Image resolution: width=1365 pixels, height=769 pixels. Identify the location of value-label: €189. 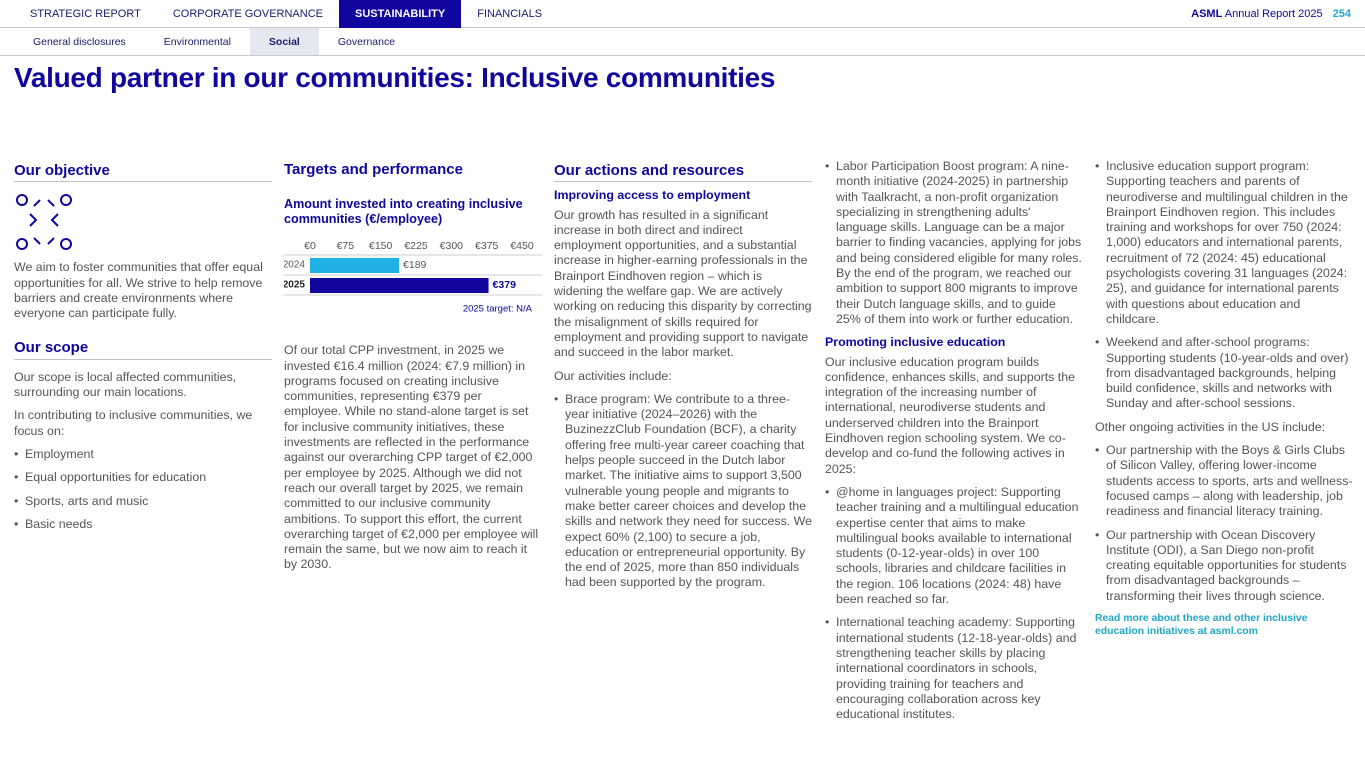
(415, 265).